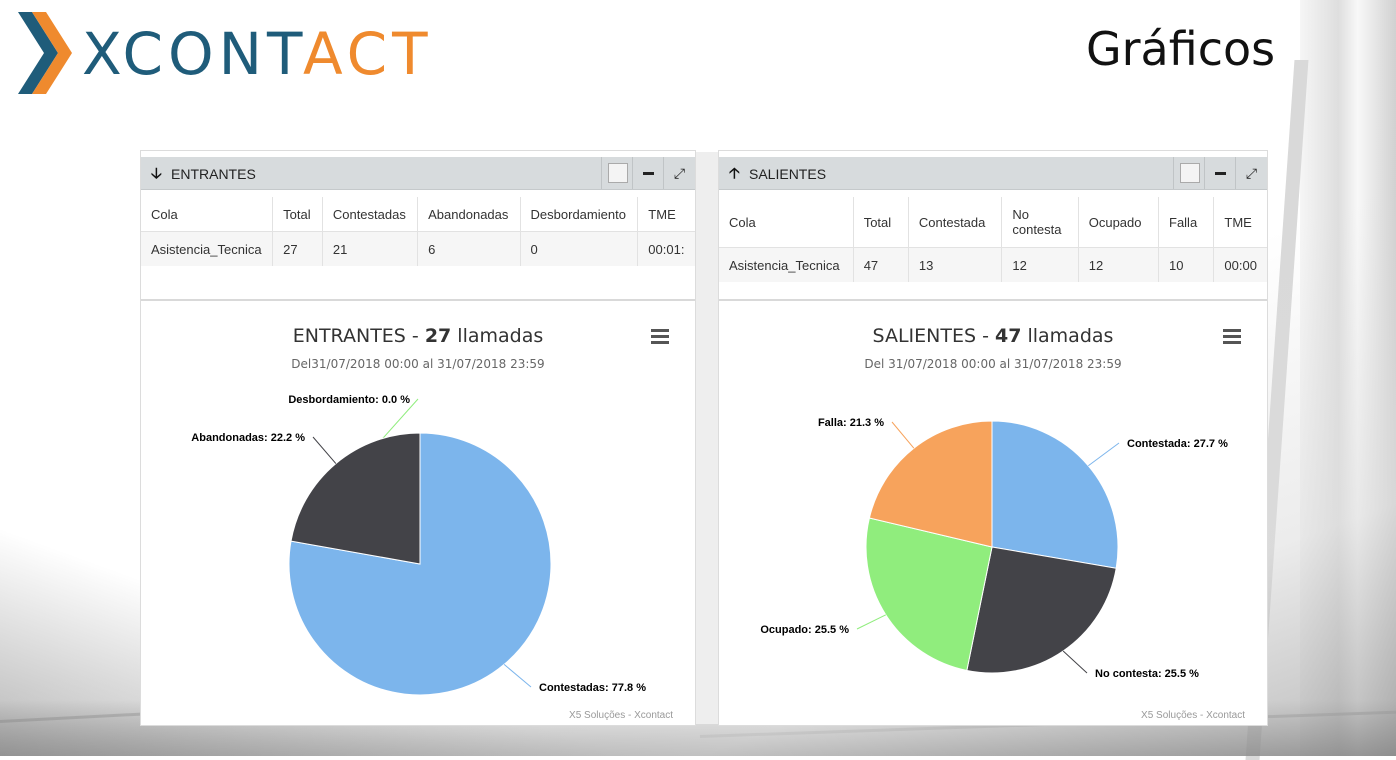 The height and width of the screenshot is (760, 1396). What do you see at coordinates (469, 248) in the screenshot?
I see `table-cell: 6` at bounding box center [469, 248].